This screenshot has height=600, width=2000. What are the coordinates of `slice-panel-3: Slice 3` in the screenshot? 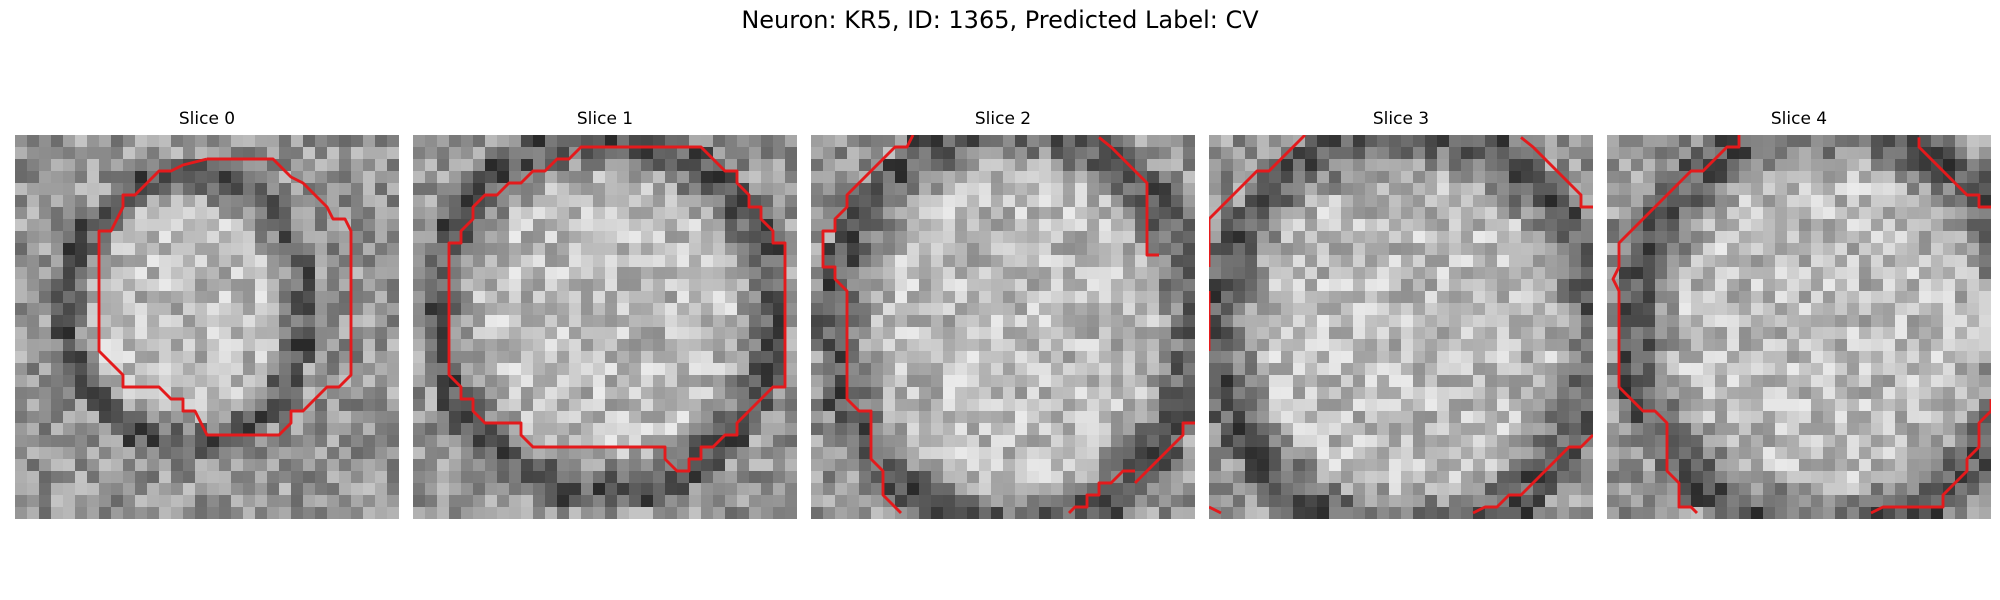 It's located at (1401, 315).